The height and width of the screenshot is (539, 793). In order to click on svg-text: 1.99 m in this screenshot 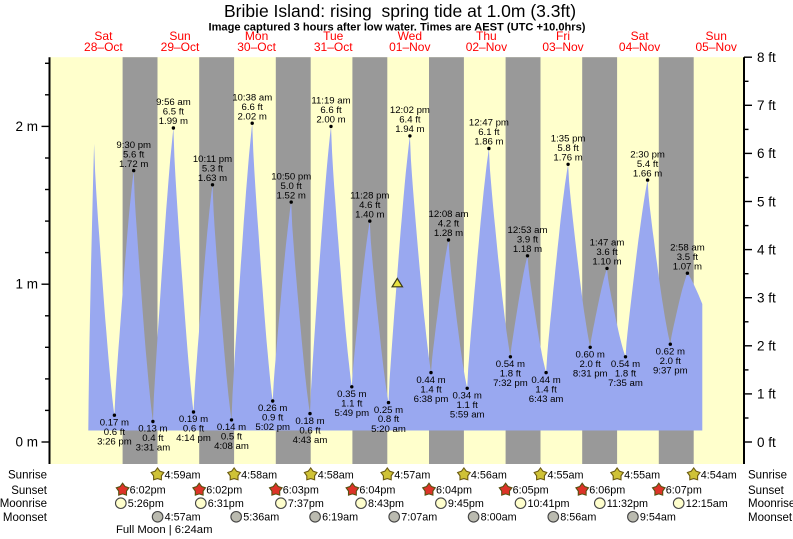, I will do `click(173, 121)`.